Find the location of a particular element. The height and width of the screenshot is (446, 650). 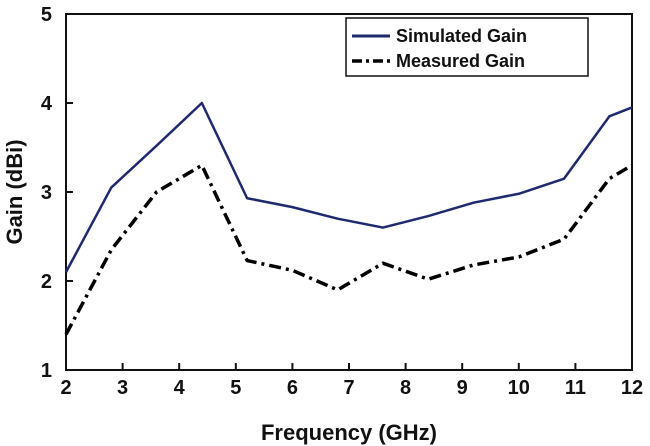

legend: Simulated Gain Measured Gain is located at coordinates (467, 47).